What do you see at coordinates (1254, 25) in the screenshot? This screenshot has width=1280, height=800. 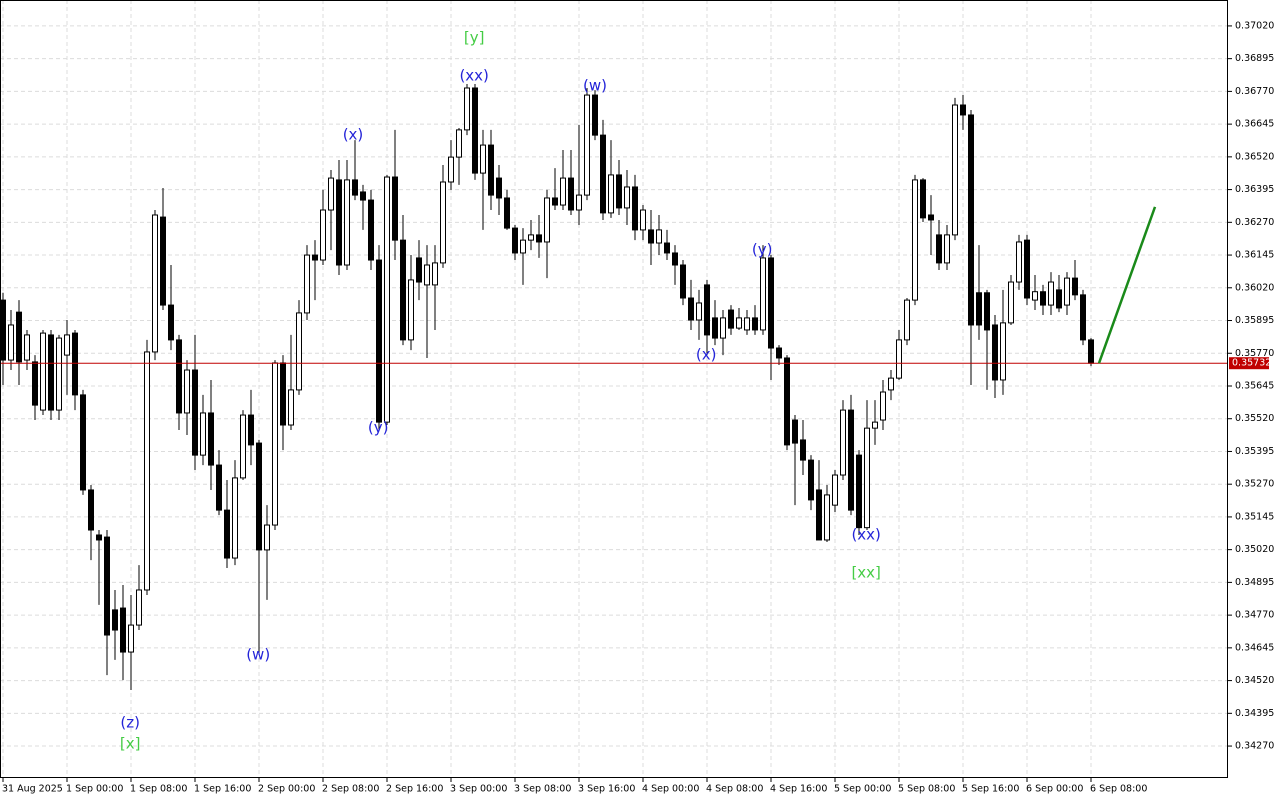 I see `y-tick-label: 0.37020` at bounding box center [1254, 25].